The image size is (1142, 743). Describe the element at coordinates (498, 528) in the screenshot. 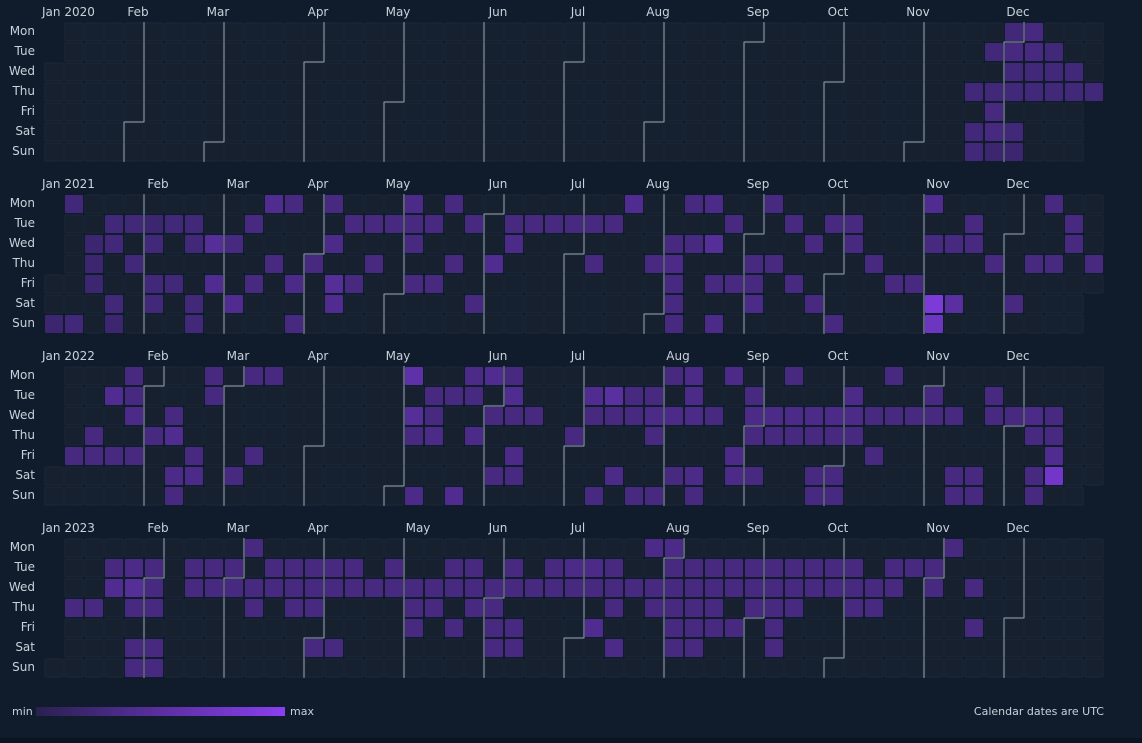

I see `month-label: Jun` at that location.